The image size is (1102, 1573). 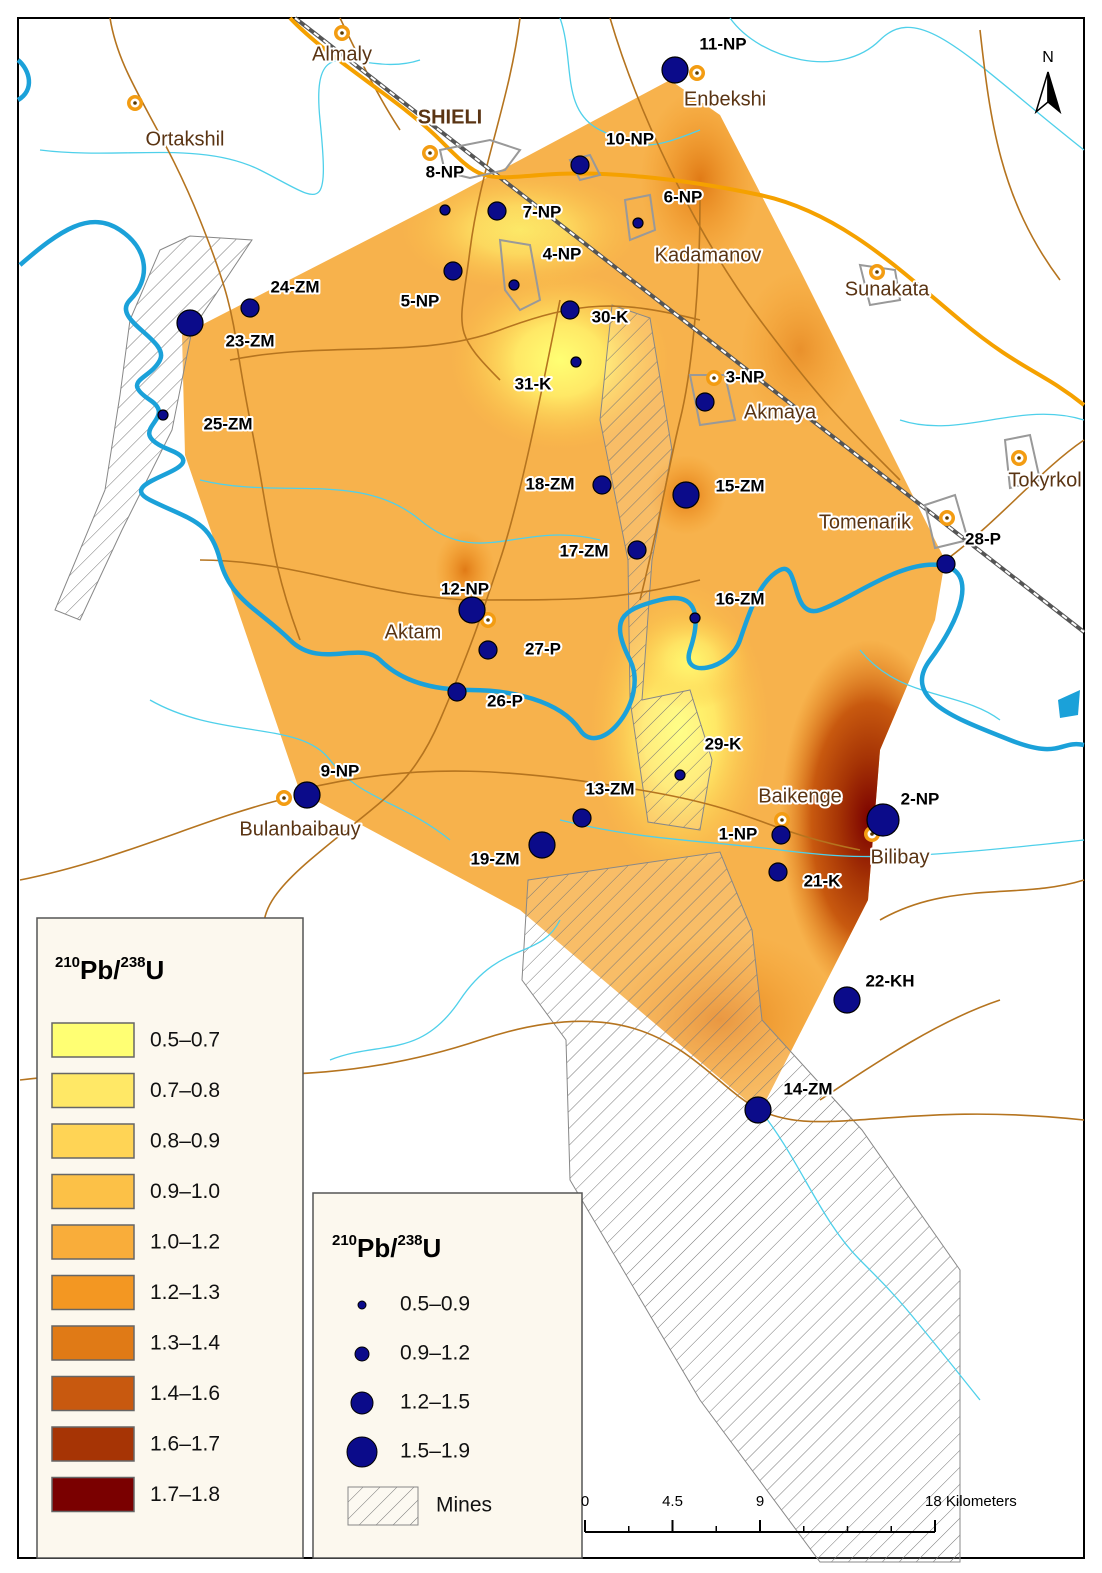 What do you see at coordinates (722, 43) in the screenshot?
I see `sample-label: 11-NP` at bounding box center [722, 43].